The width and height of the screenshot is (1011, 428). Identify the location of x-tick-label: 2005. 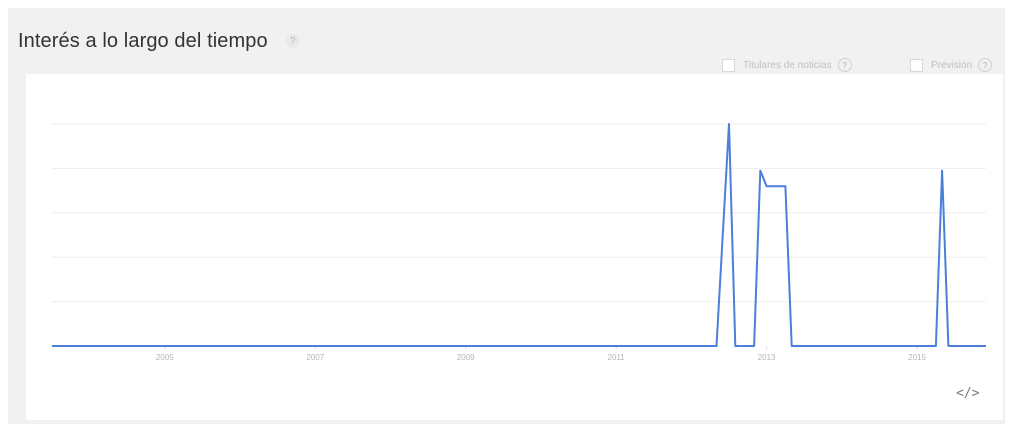
(165, 357).